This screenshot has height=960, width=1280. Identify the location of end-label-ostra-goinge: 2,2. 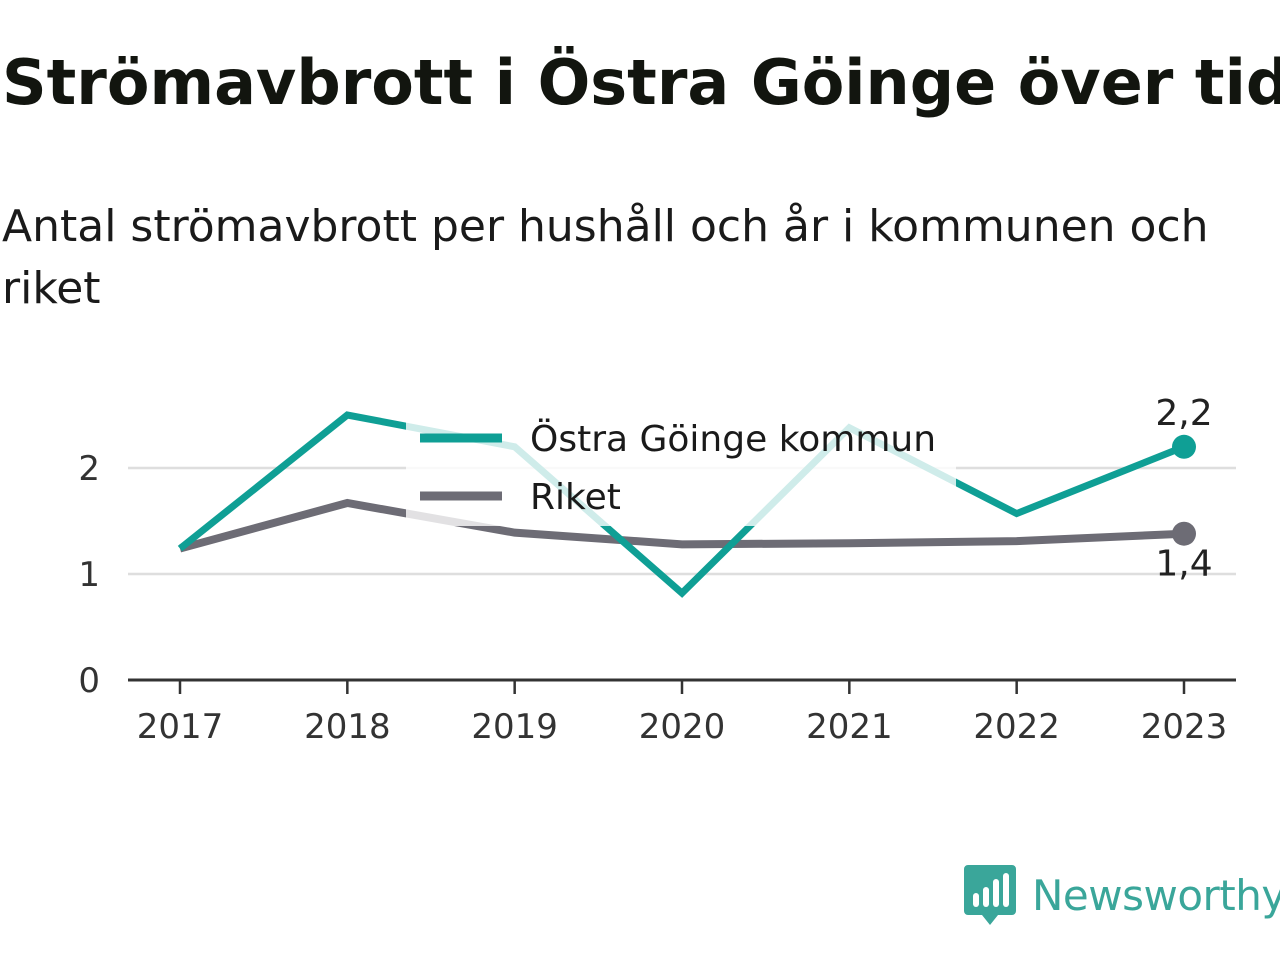
(1183, 413).